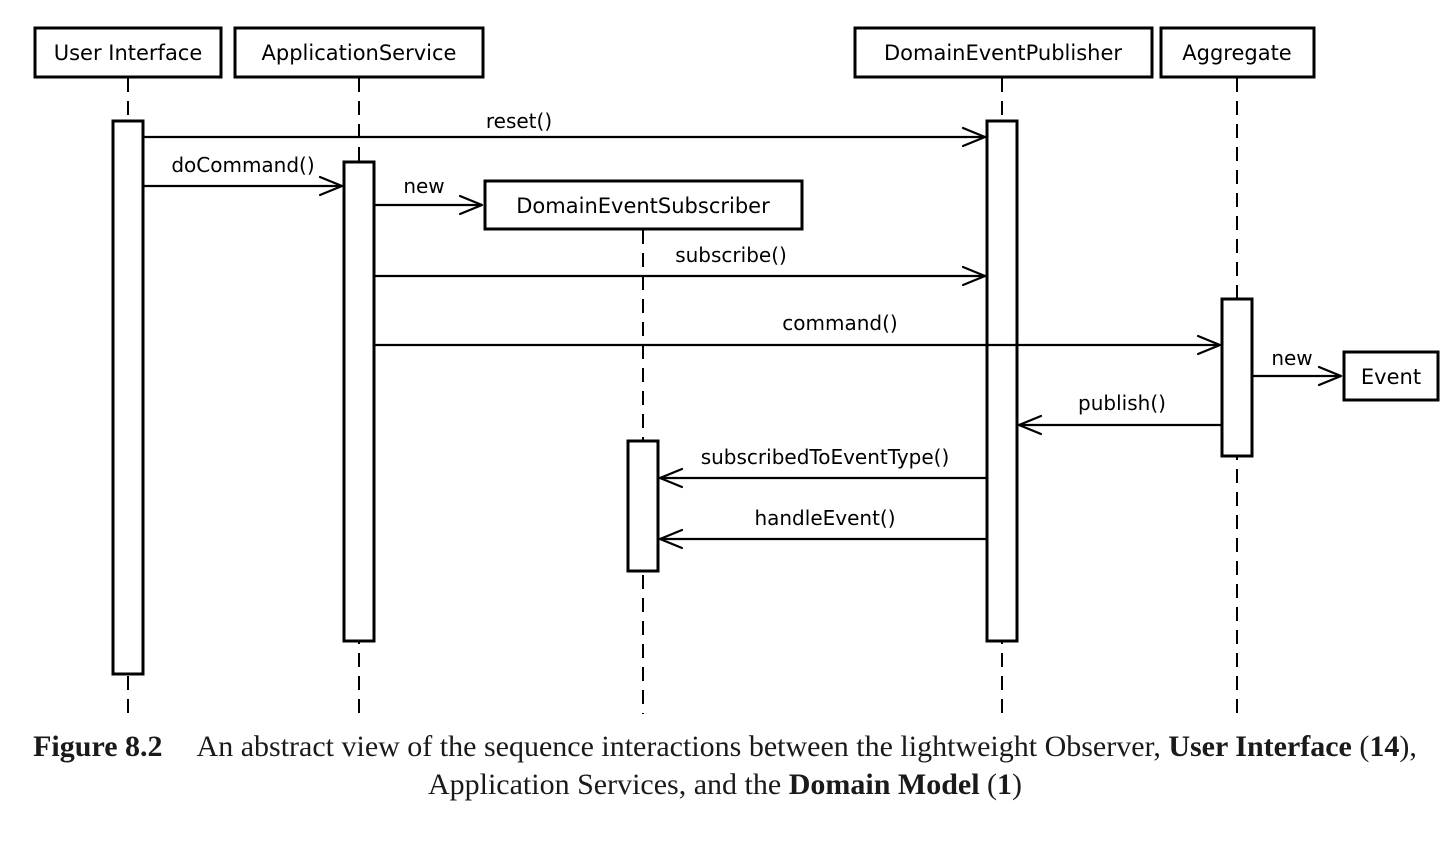 This screenshot has width=1450, height=846. What do you see at coordinates (1237, 377) in the screenshot?
I see `activation-aggregate` at bounding box center [1237, 377].